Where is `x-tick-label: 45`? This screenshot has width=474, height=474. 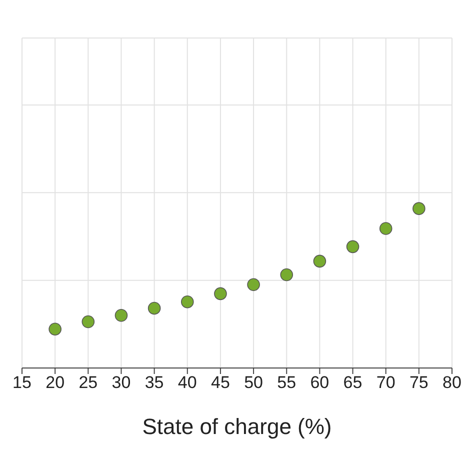
x-tick-label: 45 is located at coordinates (220, 382).